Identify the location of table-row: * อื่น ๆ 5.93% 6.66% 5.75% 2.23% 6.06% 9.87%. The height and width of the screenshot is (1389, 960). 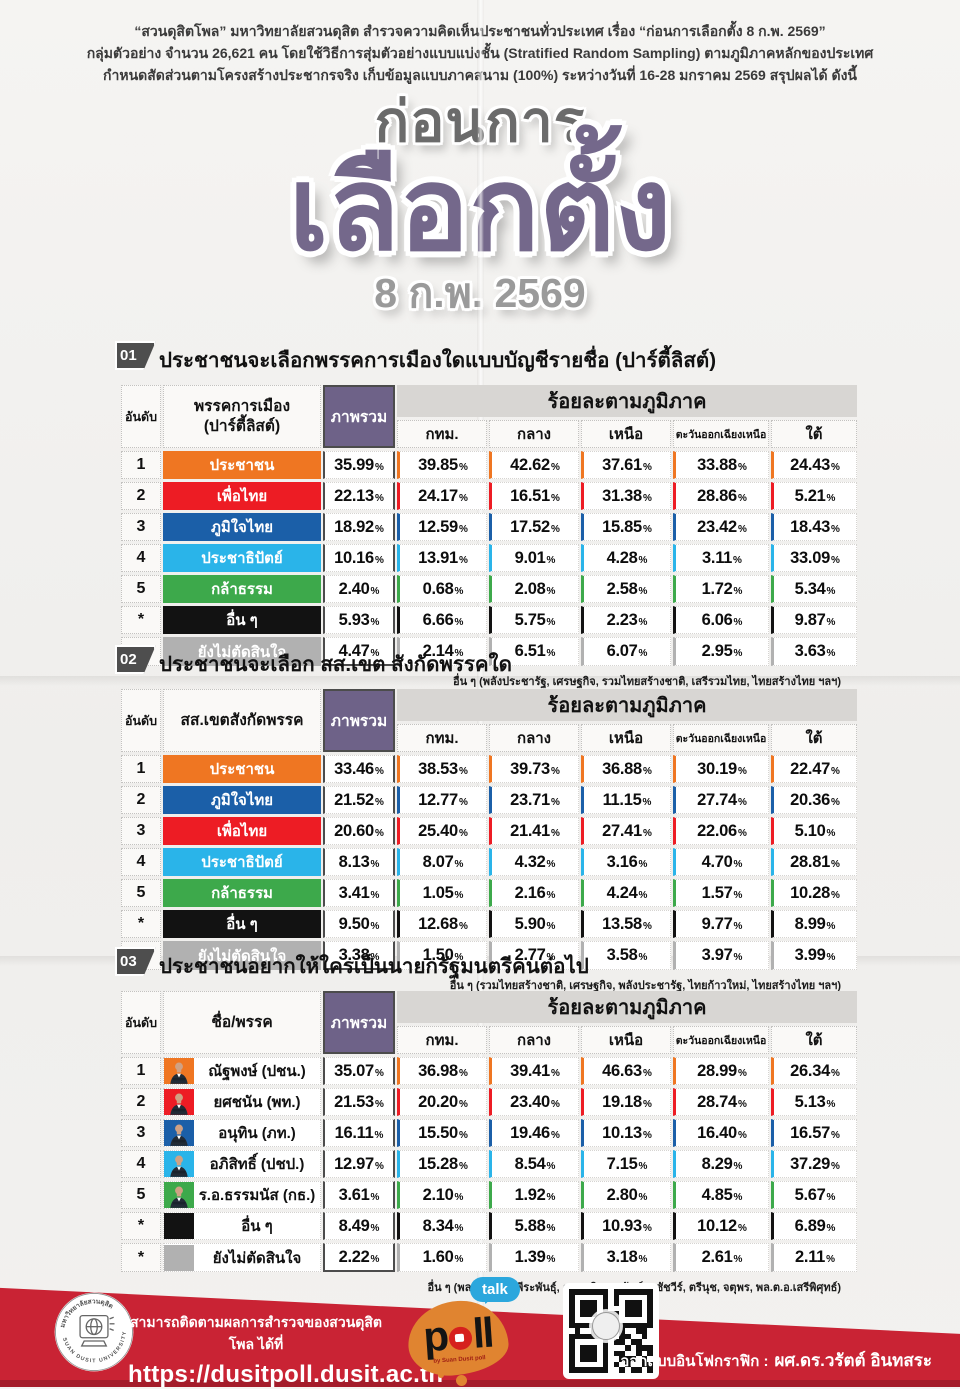
(489, 620).